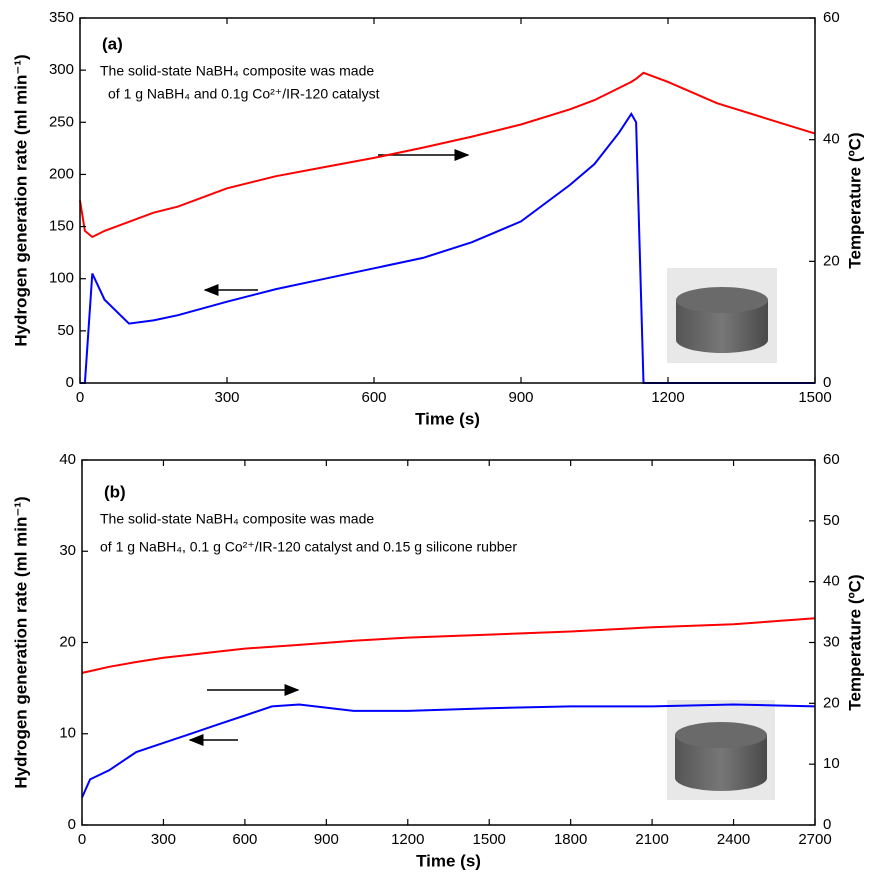 This screenshot has height=881, width=869. I want to click on x-tick-label: 2100, so click(651, 839).